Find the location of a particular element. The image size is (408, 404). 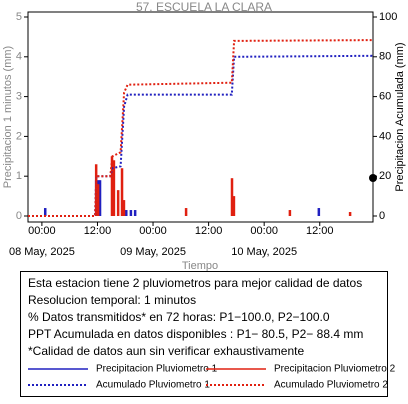

legend-label: Precipitacion Pluviometro 1 is located at coordinates (157, 369).